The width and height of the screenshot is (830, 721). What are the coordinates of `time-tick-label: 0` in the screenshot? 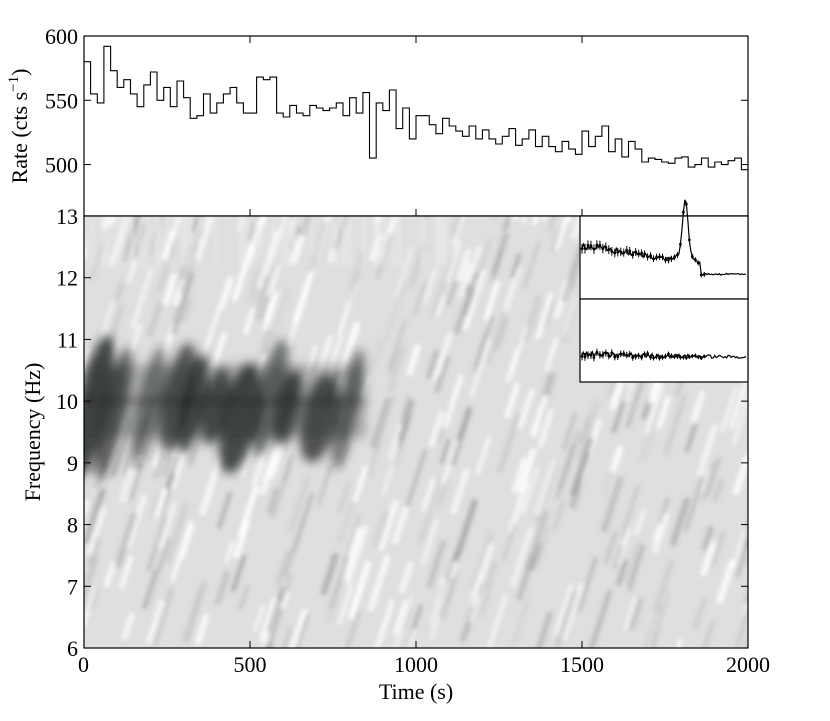 It's located at (83, 664).